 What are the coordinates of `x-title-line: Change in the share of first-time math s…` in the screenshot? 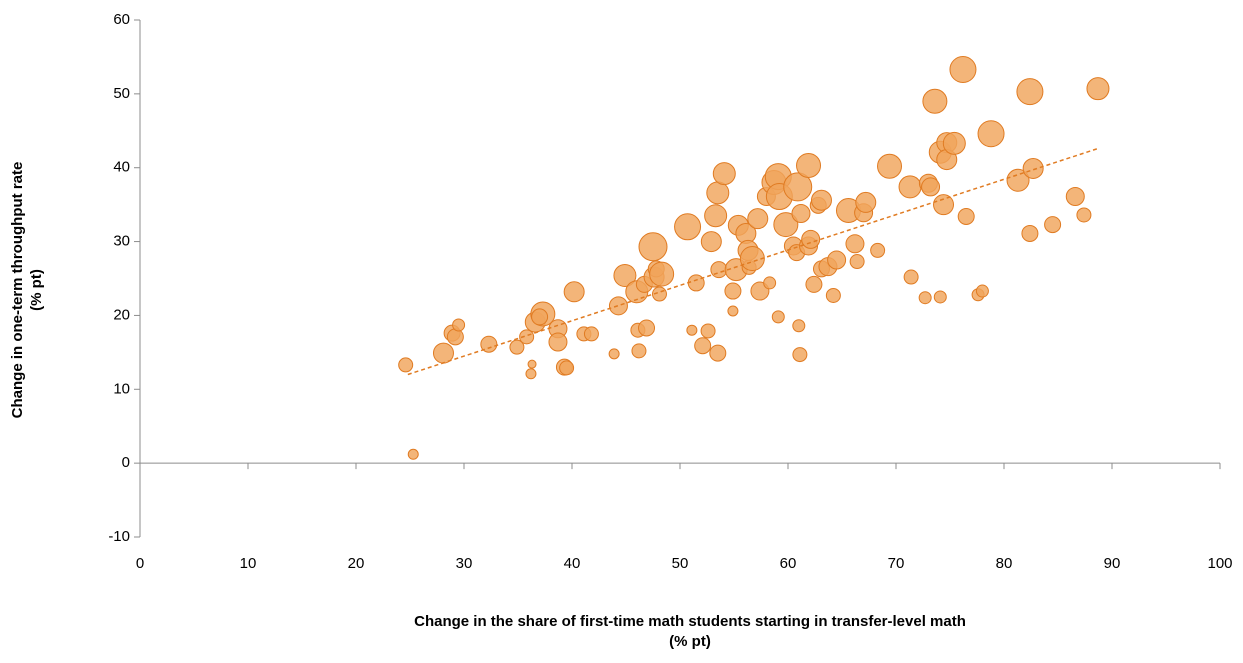 It's located at (690, 621).